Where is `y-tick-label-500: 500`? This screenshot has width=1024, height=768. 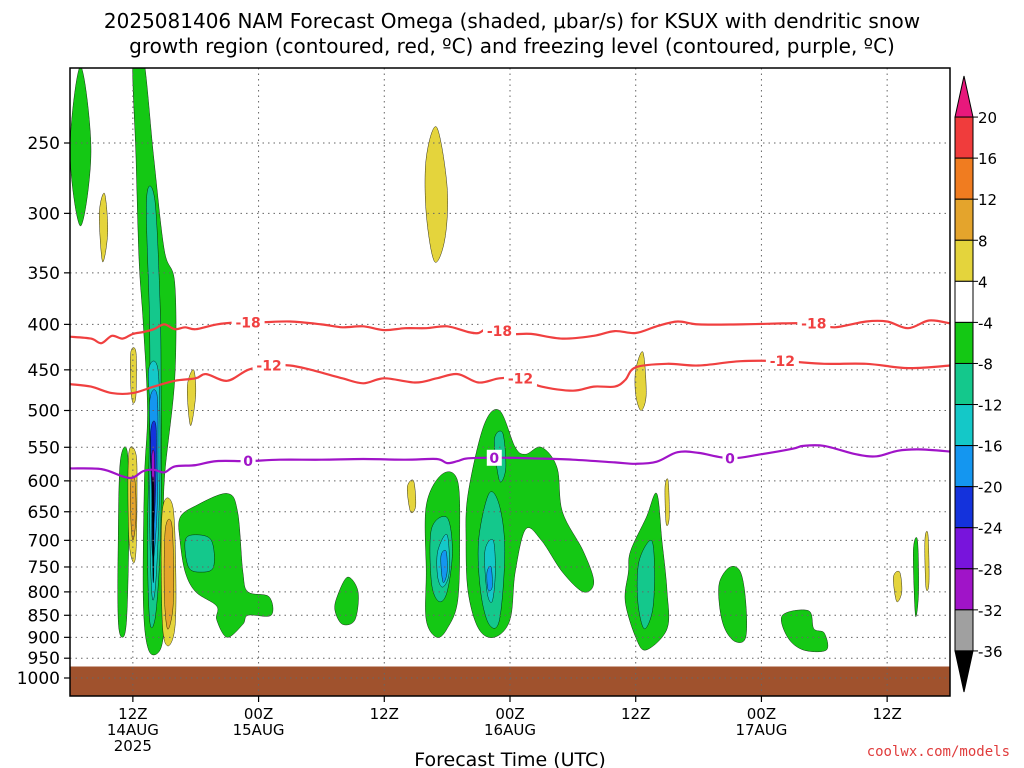 y-tick-label-500: 500 is located at coordinates (44, 412).